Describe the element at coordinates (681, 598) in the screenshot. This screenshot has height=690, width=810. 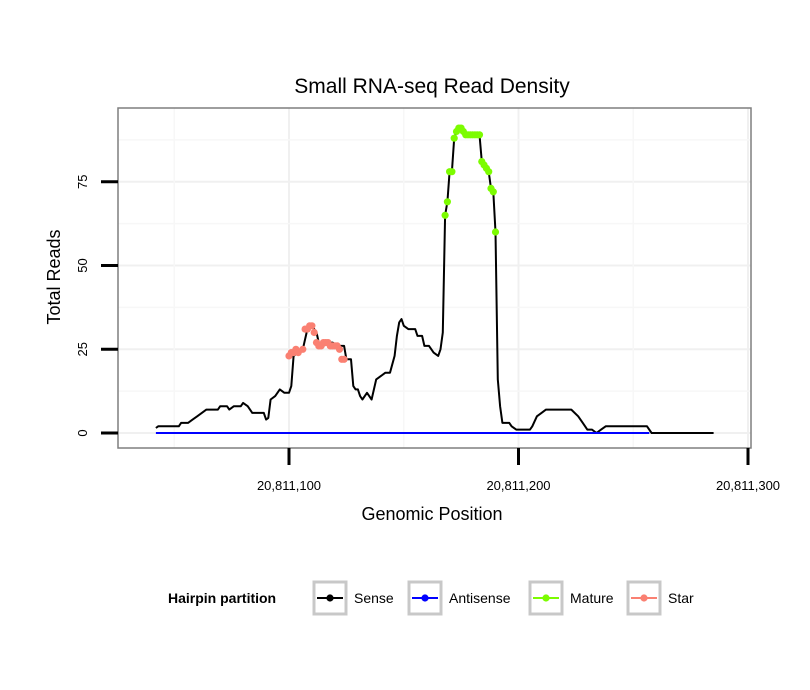
I see `legend-label-star: Star` at that location.